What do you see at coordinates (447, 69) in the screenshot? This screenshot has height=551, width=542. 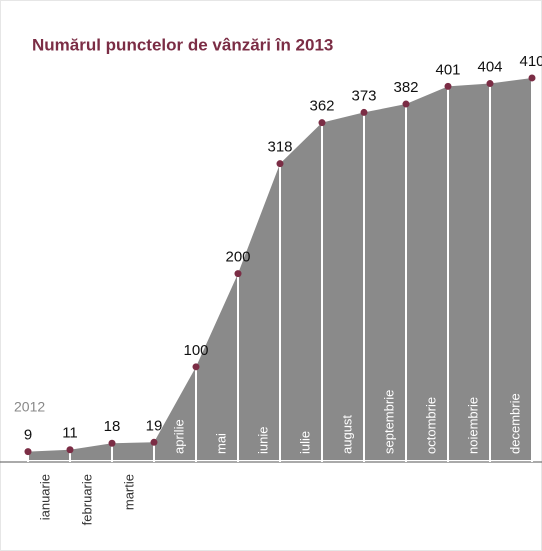 I see `value-label: 401` at bounding box center [447, 69].